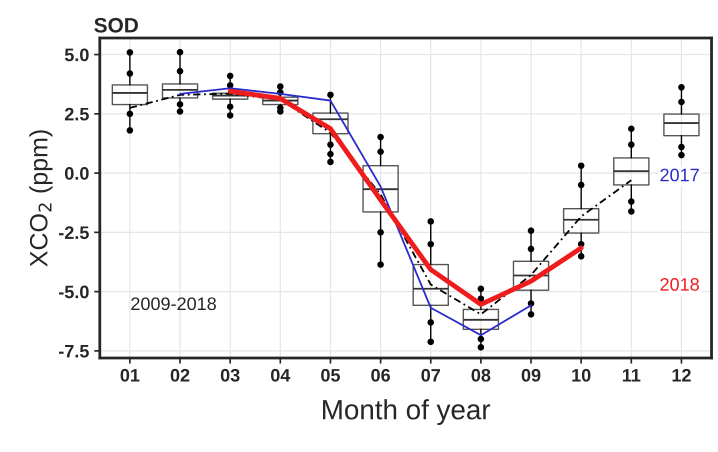  I want to click on chart-title: SOD, so click(116, 25).